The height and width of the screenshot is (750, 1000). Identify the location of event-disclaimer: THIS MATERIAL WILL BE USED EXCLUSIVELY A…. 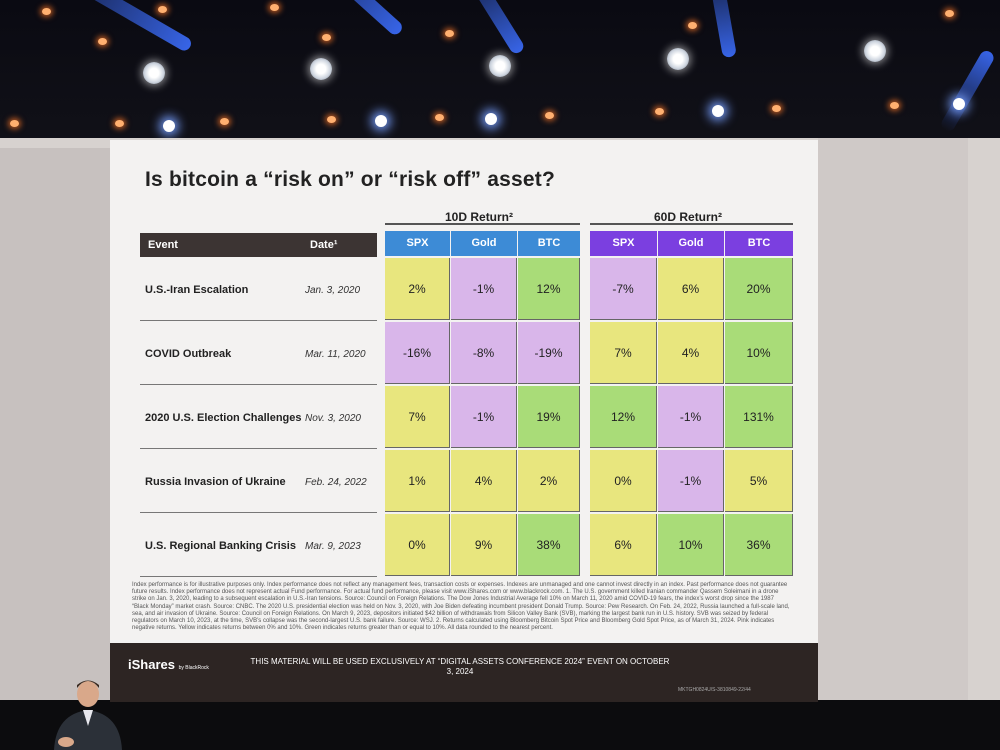
(460, 666).